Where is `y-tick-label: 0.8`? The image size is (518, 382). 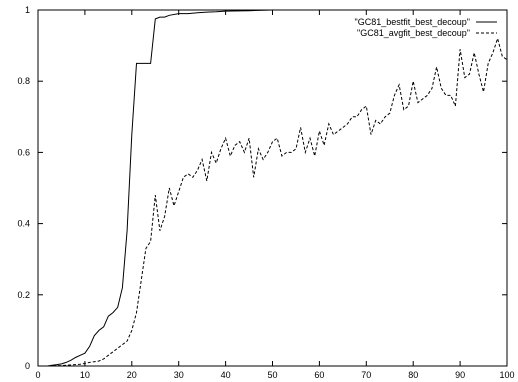 y-tick-label: 0.8 is located at coordinates (23, 81).